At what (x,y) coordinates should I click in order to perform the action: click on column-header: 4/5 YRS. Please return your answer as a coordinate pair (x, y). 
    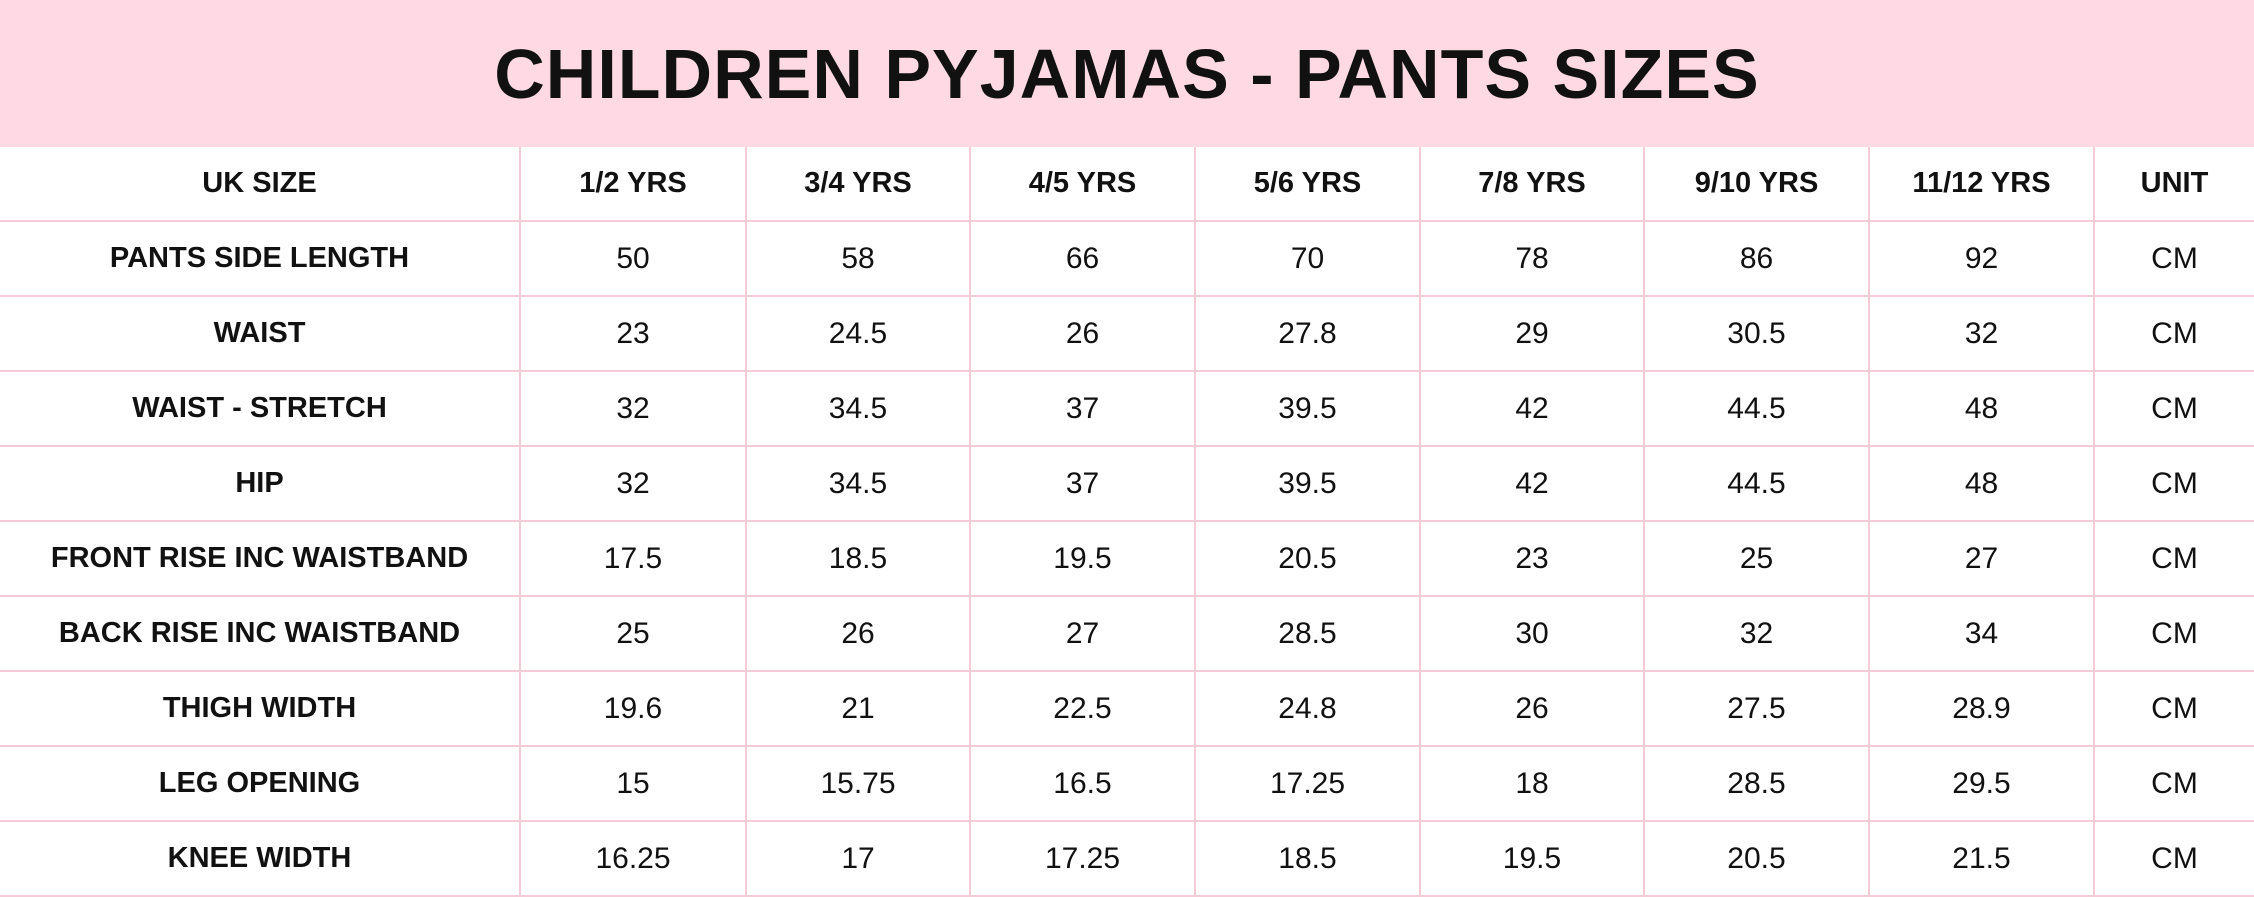
    Looking at the image, I should click on (1082, 184).